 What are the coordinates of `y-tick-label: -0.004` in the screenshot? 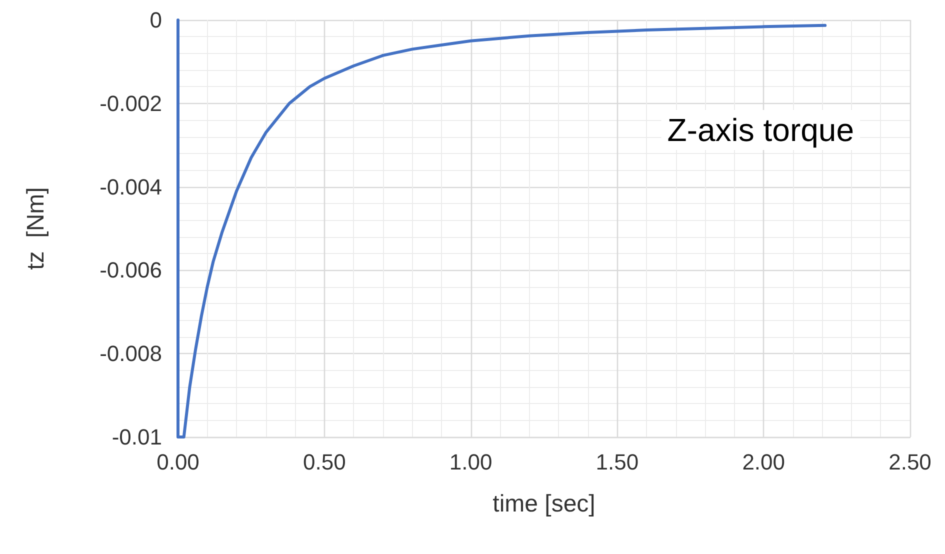 It's located at (131, 187).